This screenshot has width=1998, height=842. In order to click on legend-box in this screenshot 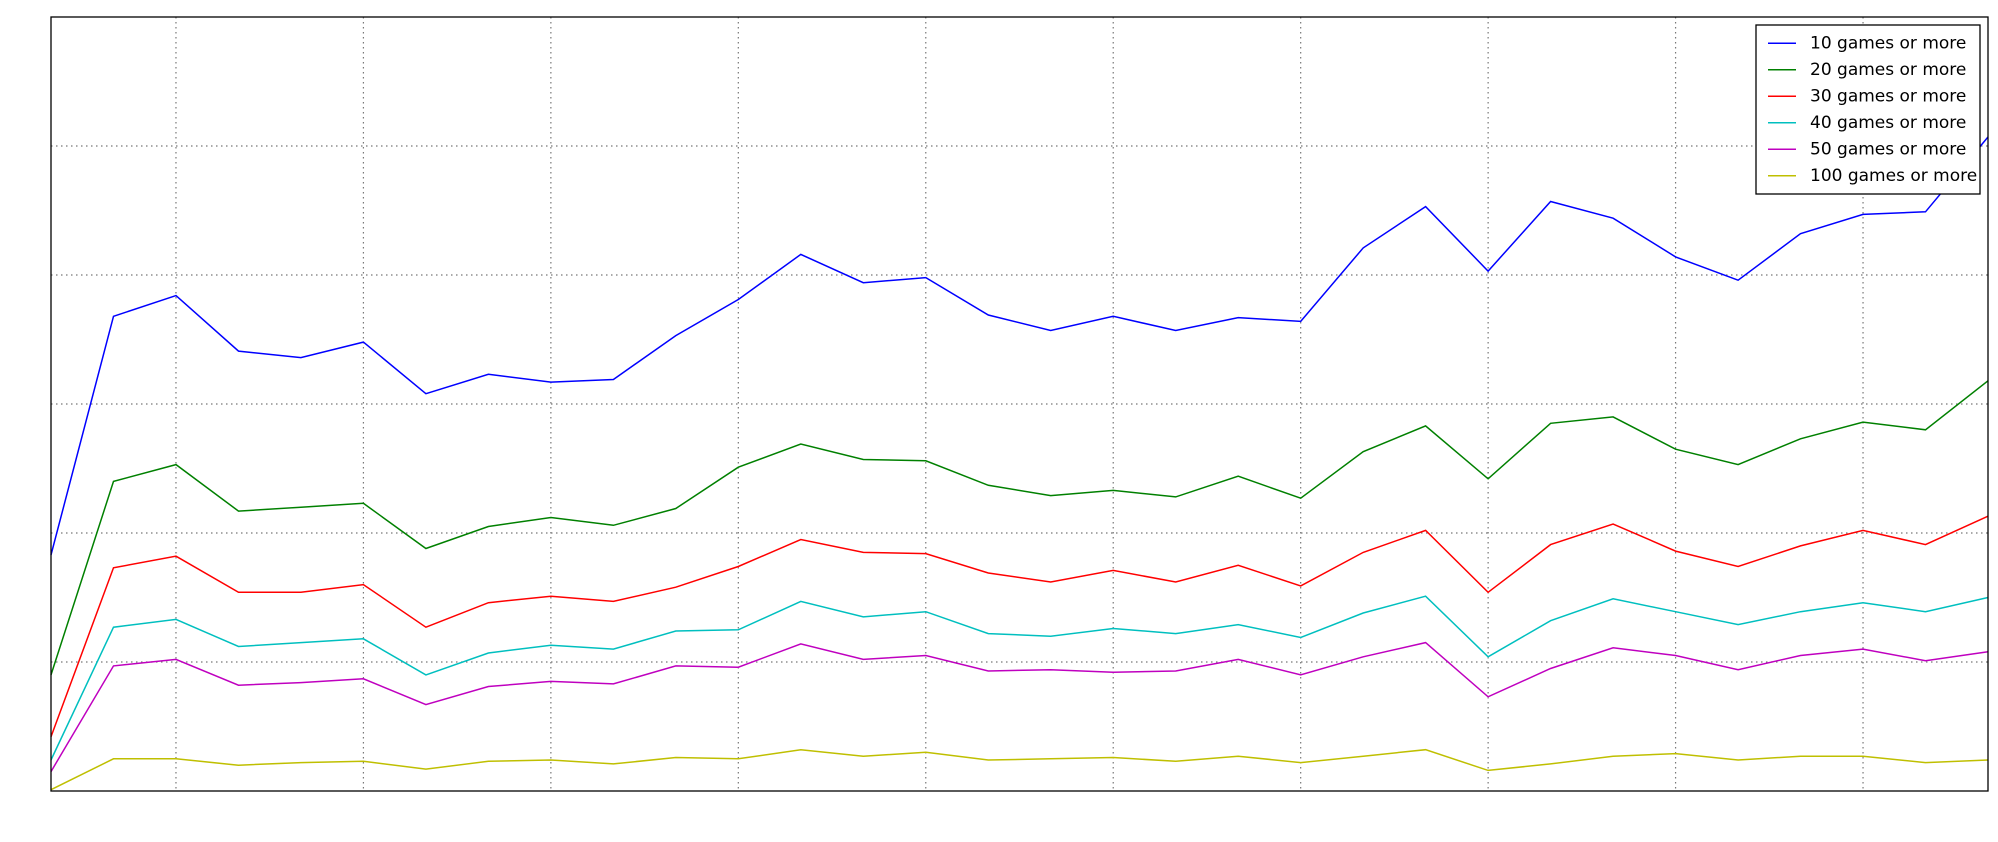, I will do `click(1868, 109)`.